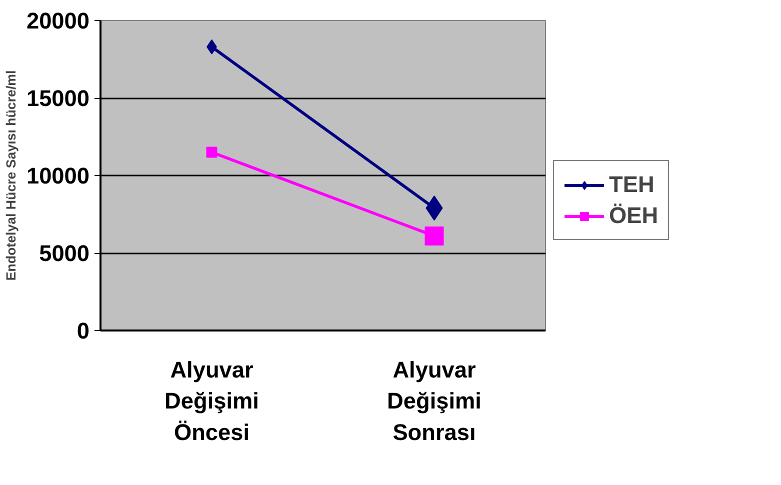 This screenshot has height=485, width=781. I want to click on legend-label: TEH, so click(631, 184).